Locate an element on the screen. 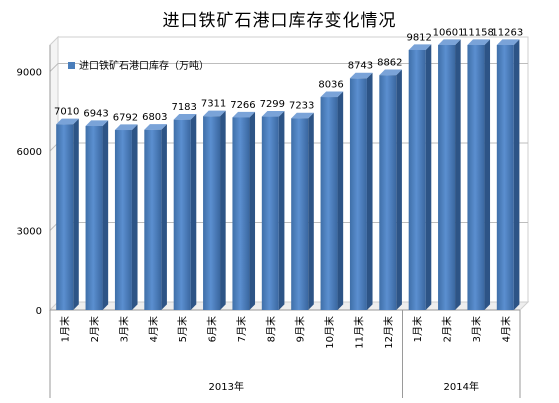 The height and width of the screenshot is (403, 559). data-label: 6943 is located at coordinates (95, 113).